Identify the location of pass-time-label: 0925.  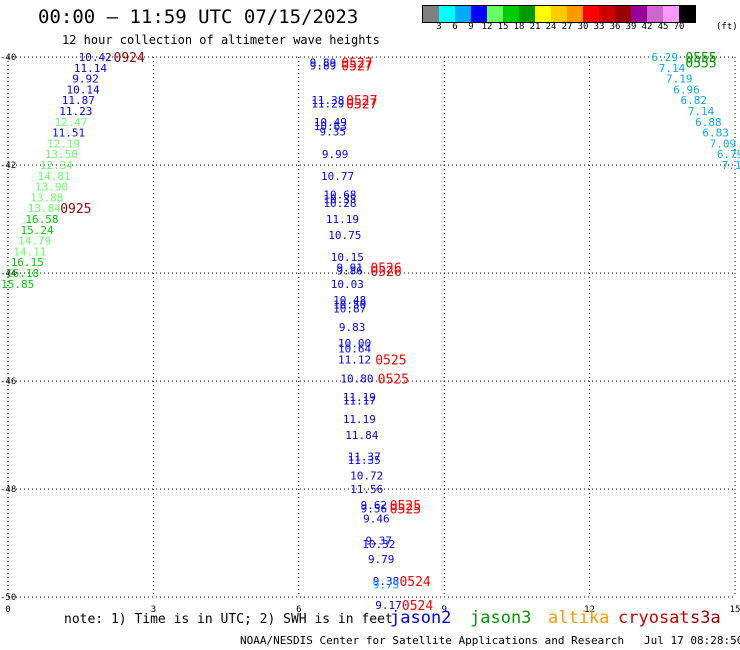
(75, 209).